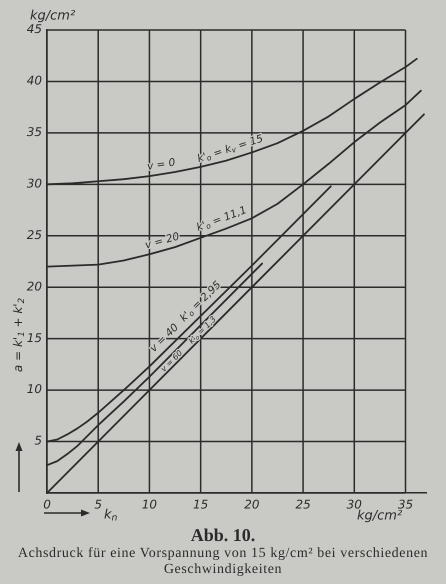 This screenshot has width=446, height=584. Describe the element at coordinates (34, 286) in the screenshot. I see `y-tick-label: 20` at that location.